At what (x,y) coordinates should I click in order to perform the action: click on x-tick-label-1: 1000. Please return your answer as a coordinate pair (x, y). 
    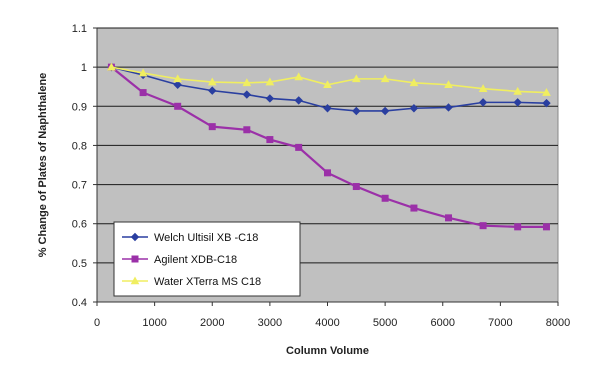
    Looking at the image, I should click on (154, 323).